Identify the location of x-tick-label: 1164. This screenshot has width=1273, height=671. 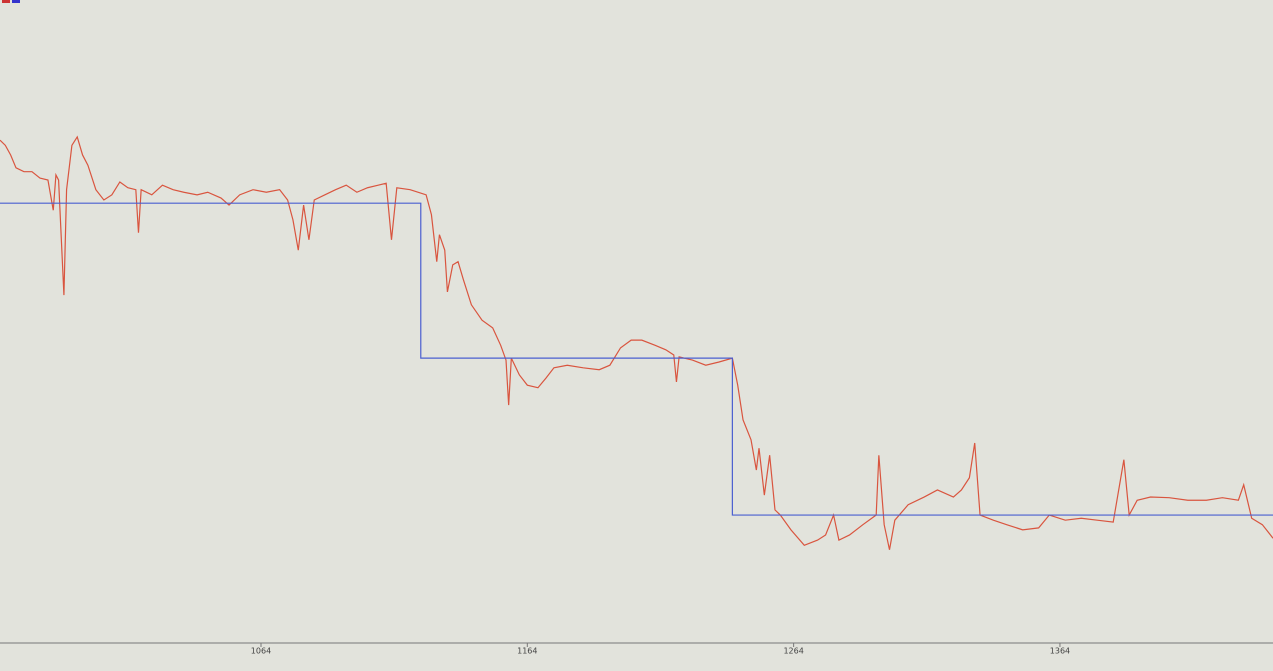
(527, 651).